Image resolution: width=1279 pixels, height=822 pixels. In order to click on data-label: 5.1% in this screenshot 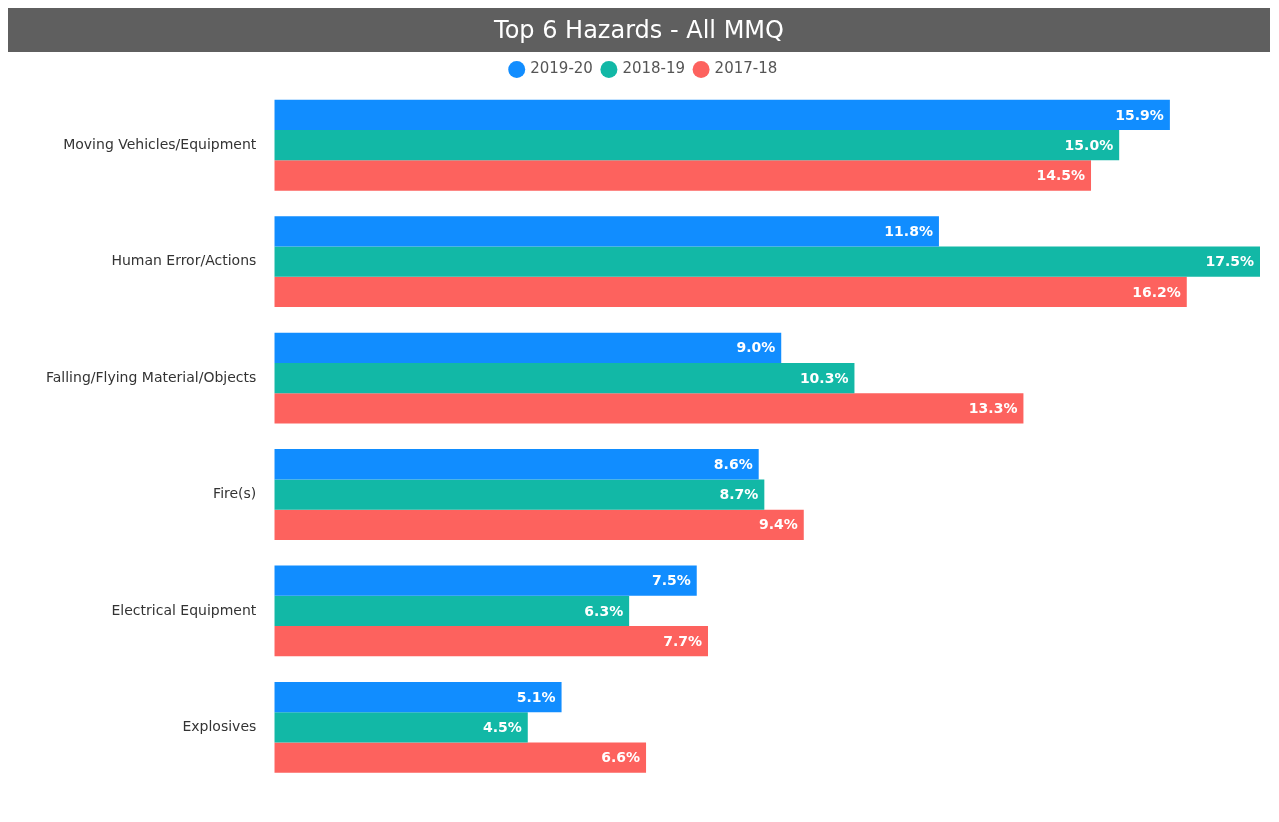, I will do `click(536, 696)`.